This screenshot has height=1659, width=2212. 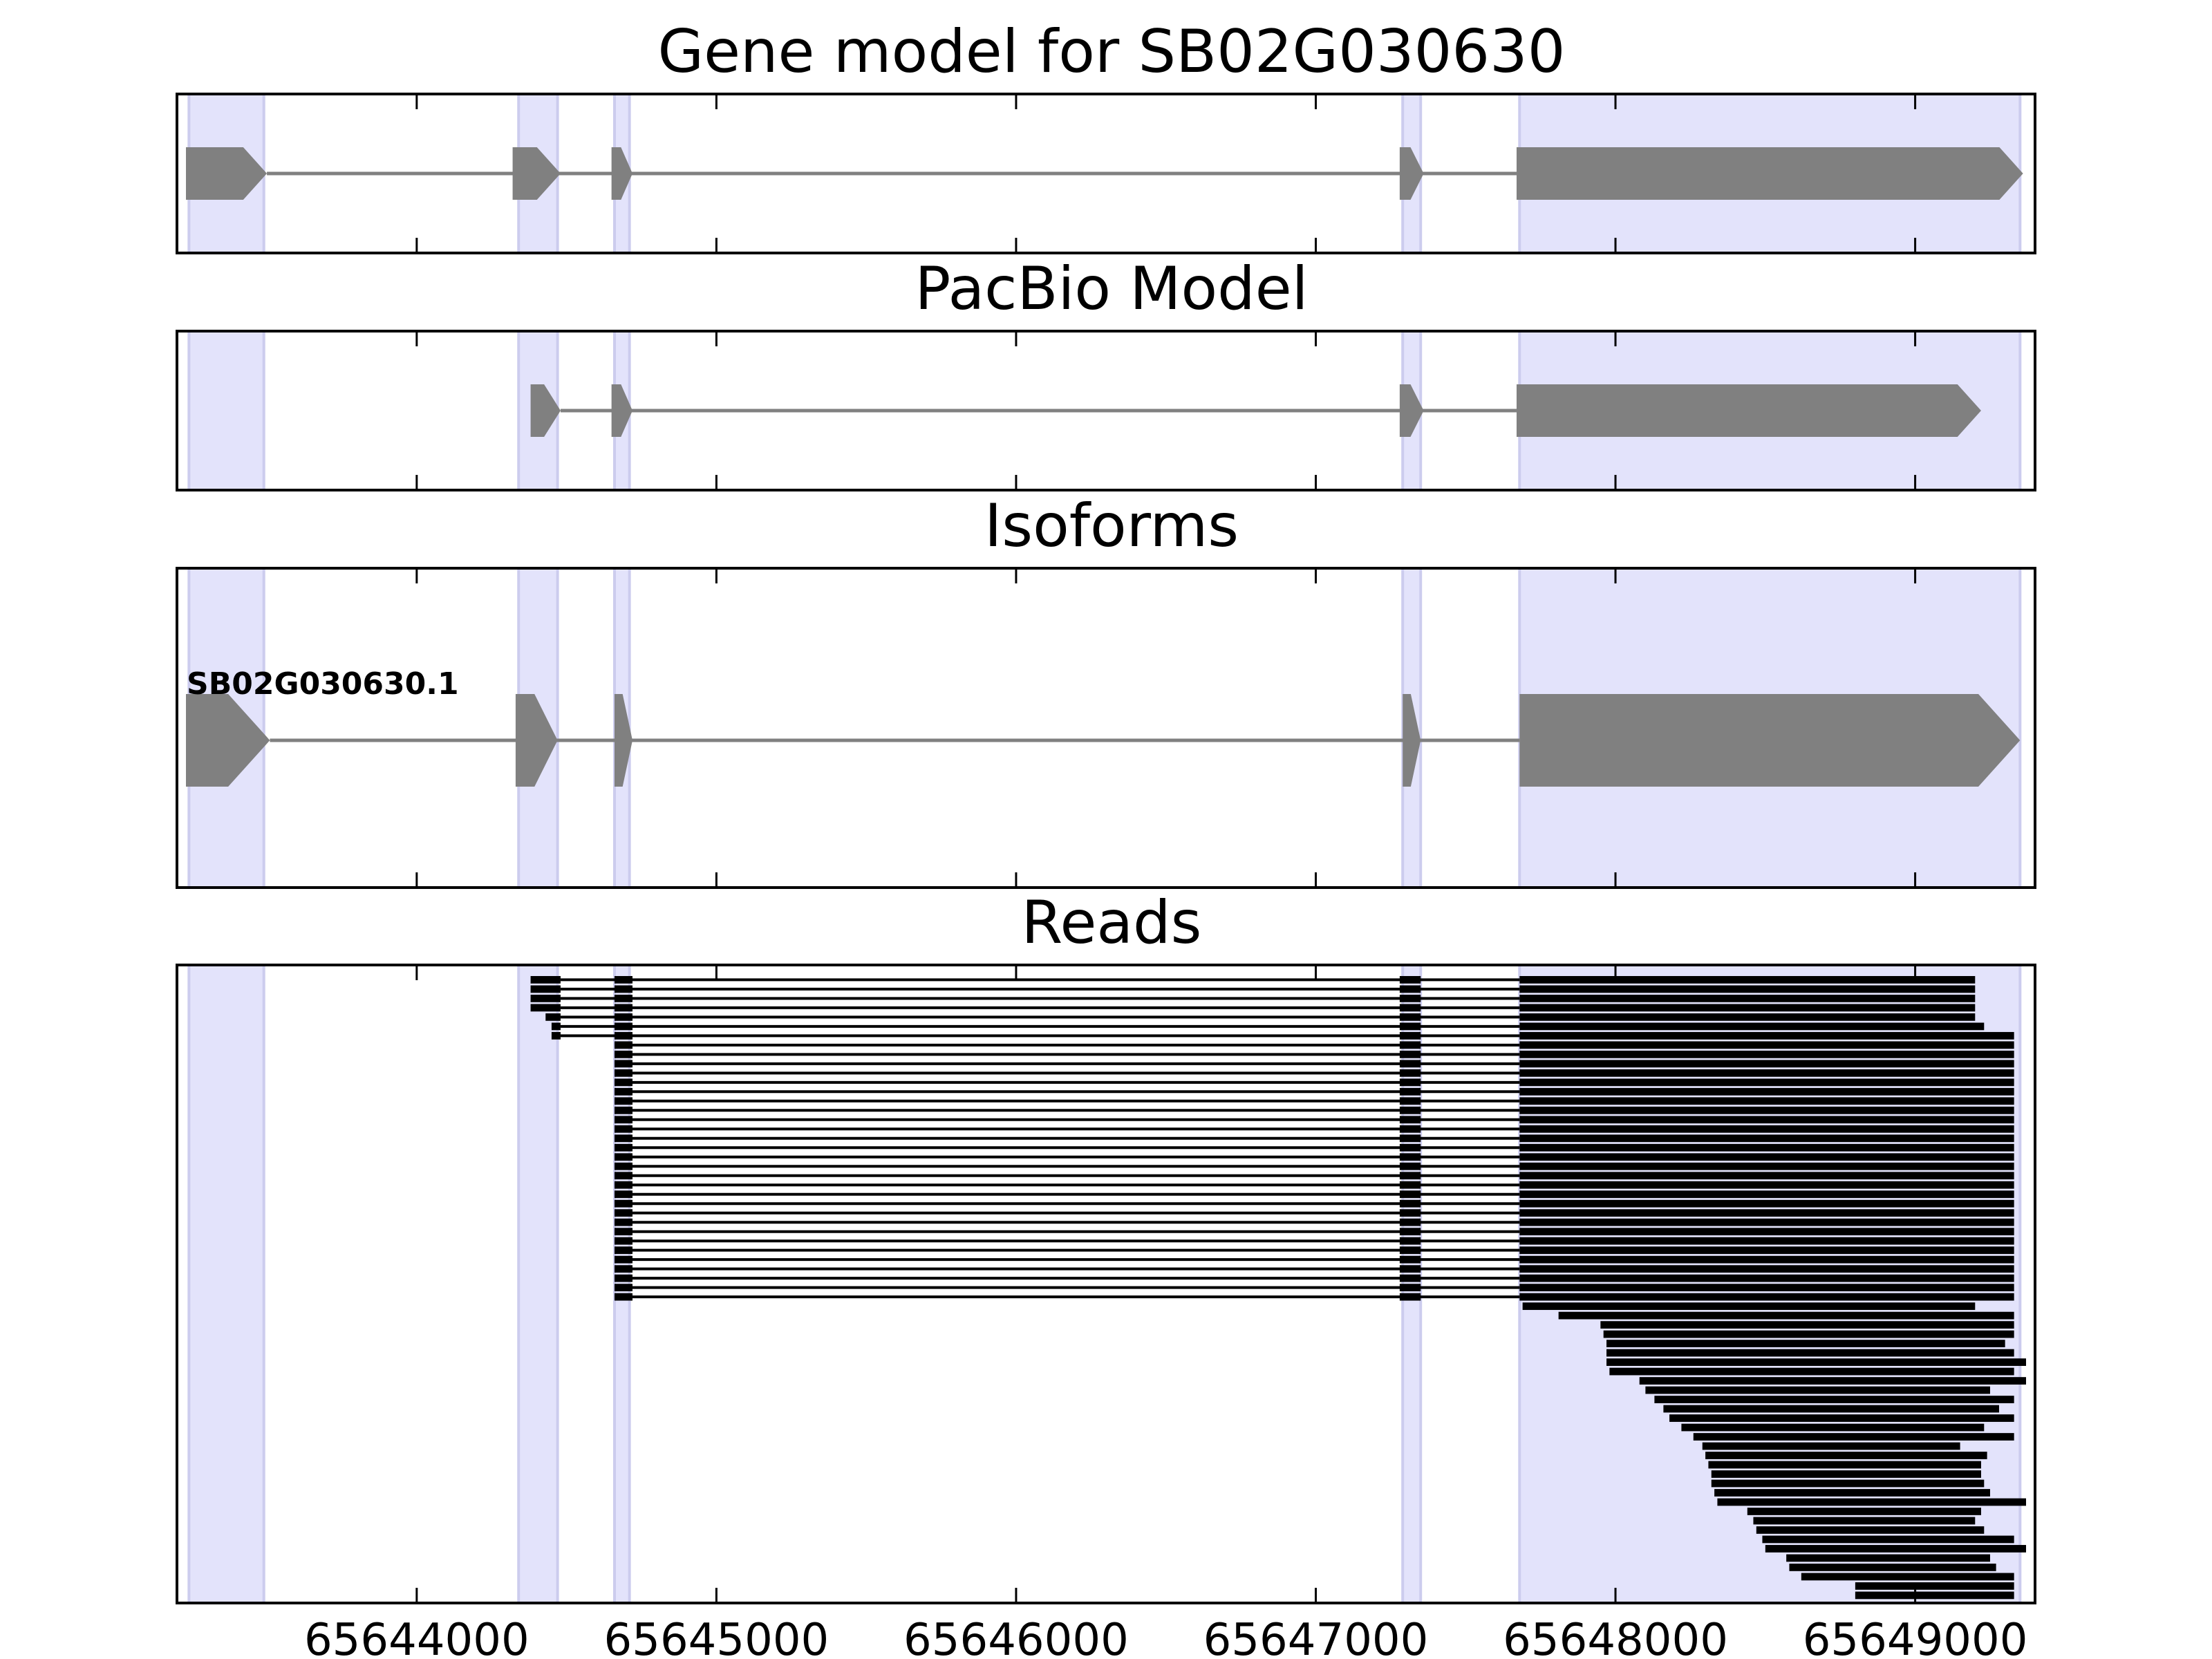 I want to click on x-tick-label: 65644000, so click(x=417, y=1637).